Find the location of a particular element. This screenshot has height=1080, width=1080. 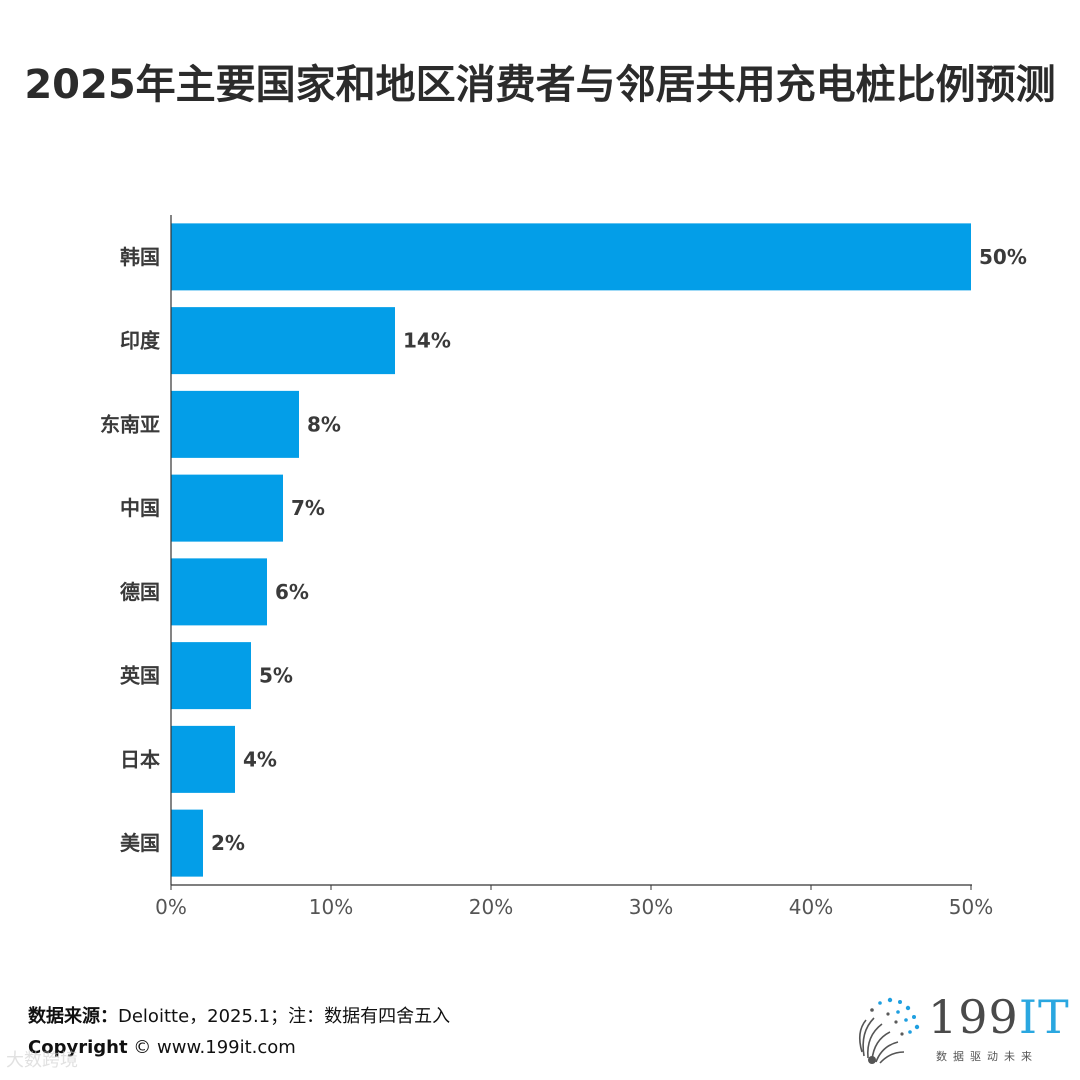

copyright-text: © www.199it.com is located at coordinates (214, 1047).